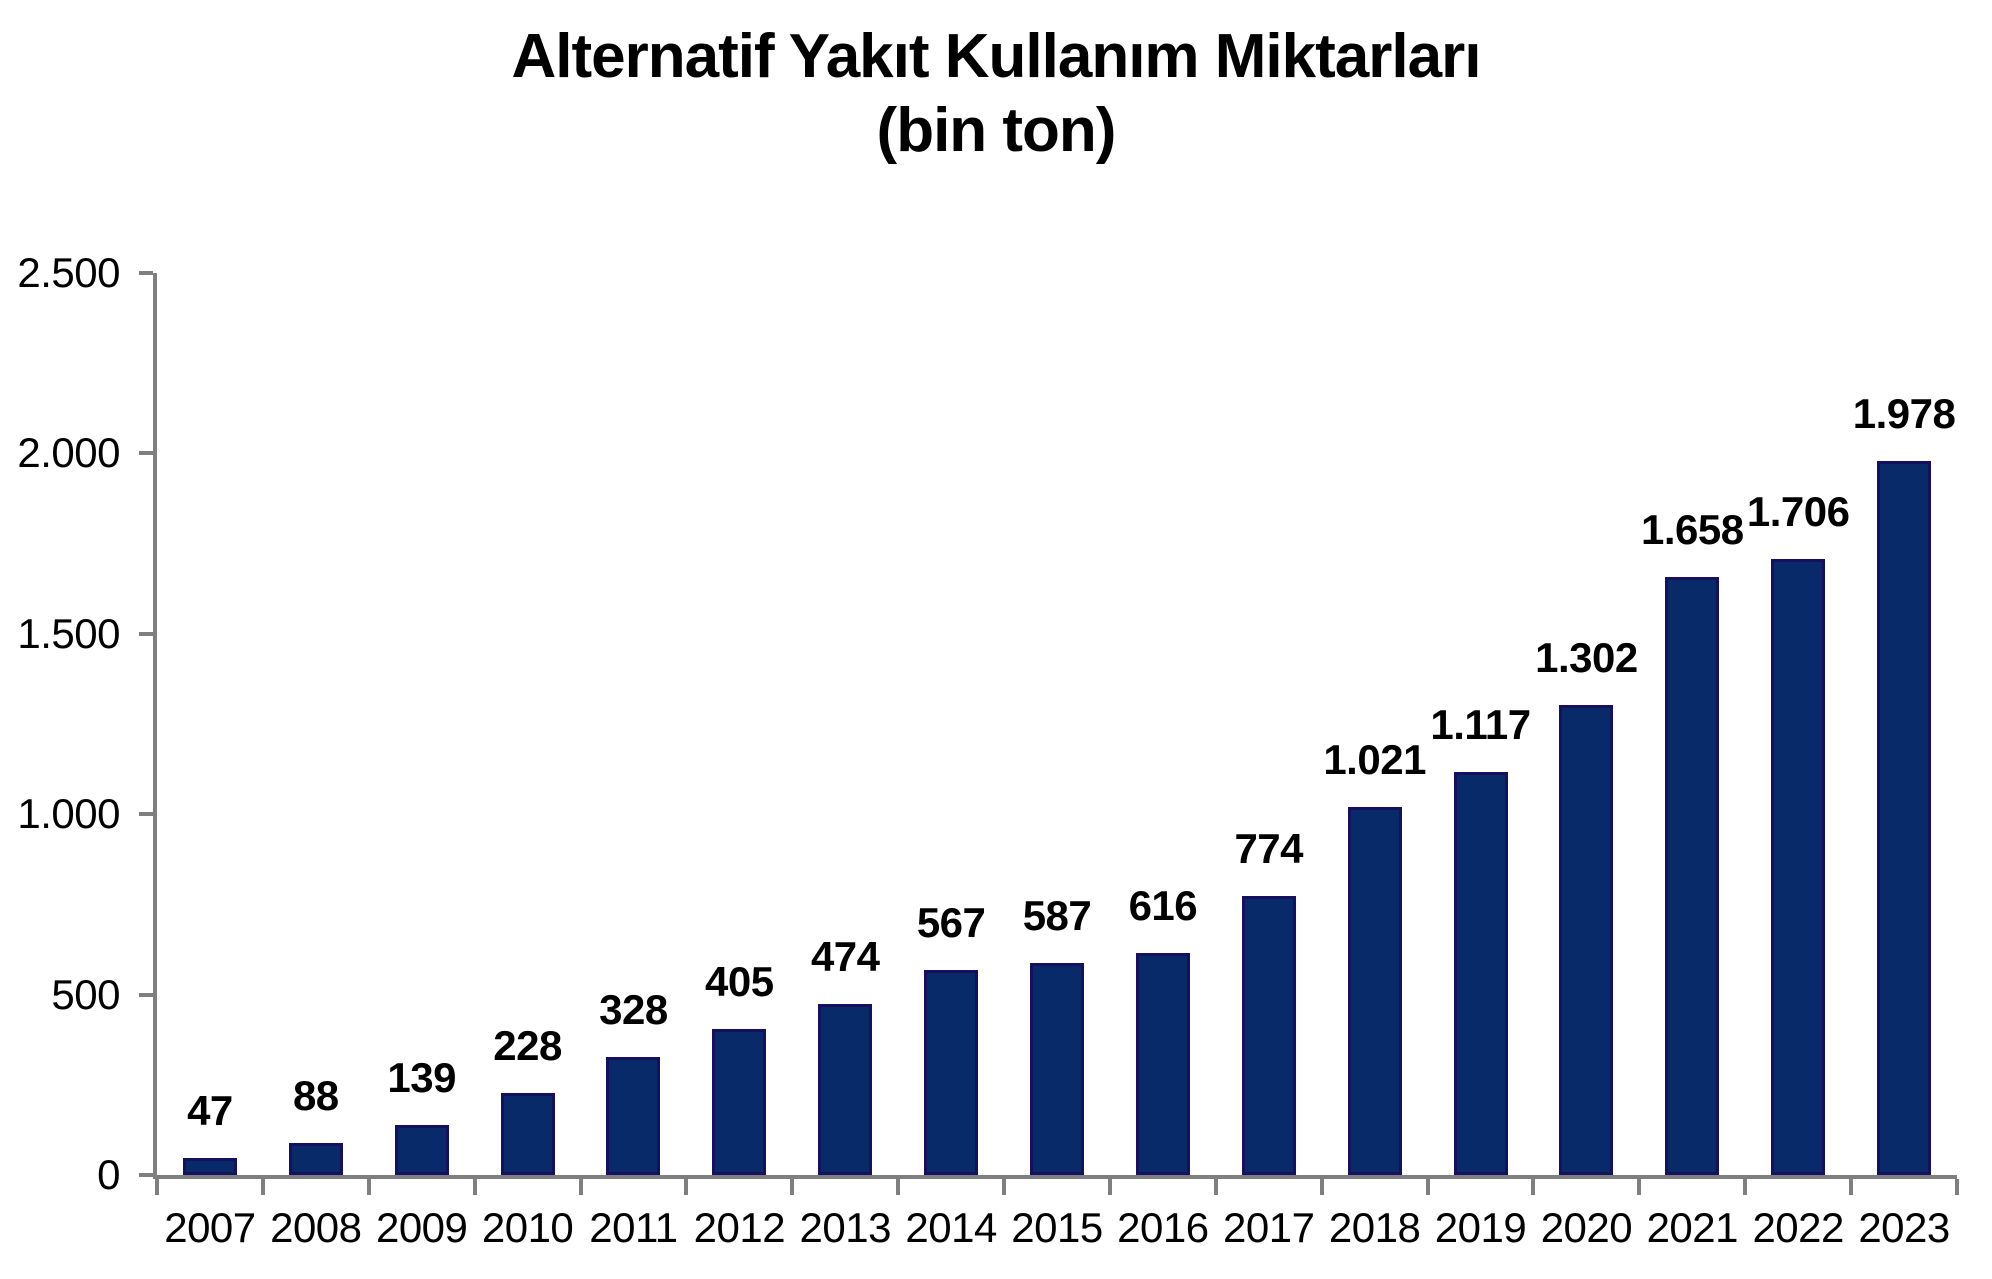 Image resolution: width=1992 pixels, height=1279 pixels. Describe the element at coordinates (739, 1227) in the screenshot. I see `x-tick-label: 2012` at that location.